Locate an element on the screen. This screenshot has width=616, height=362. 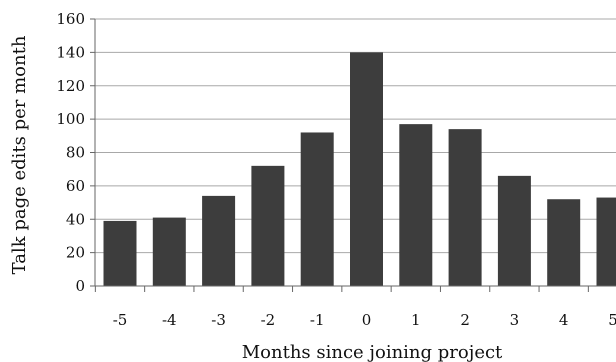
y-axis-title: Talk page edits per month is located at coordinates (19, 154).